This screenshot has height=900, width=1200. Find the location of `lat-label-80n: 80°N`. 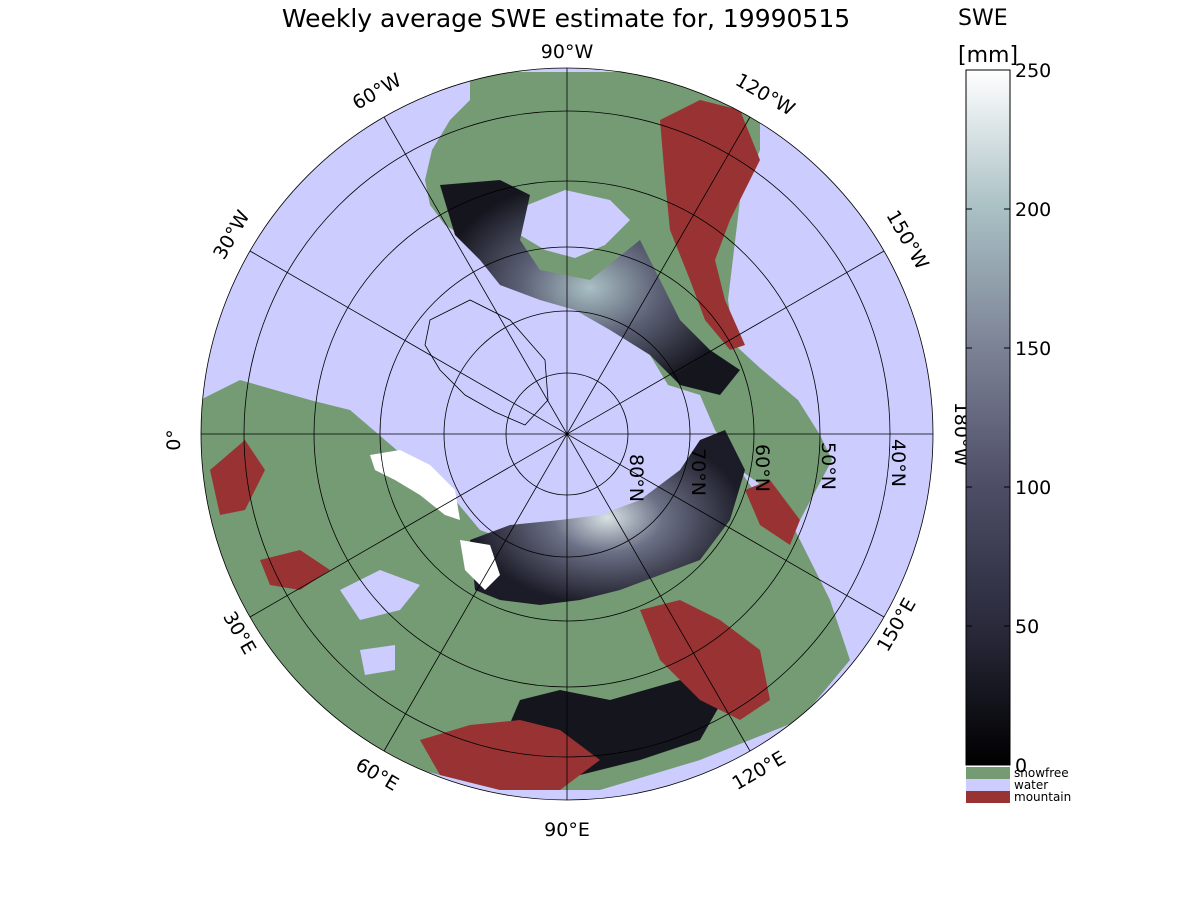

lat-label-80n: 80°N is located at coordinates (636, 478).